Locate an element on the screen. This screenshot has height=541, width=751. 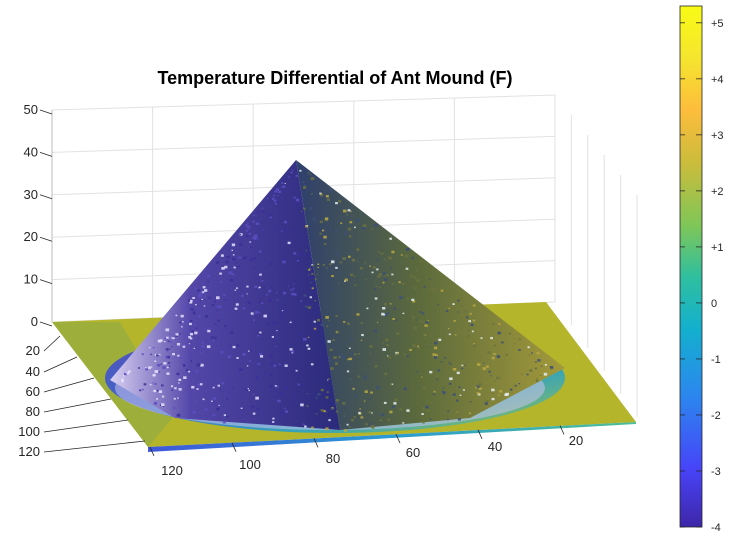
y-tick-label: 100 is located at coordinates (29, 431).